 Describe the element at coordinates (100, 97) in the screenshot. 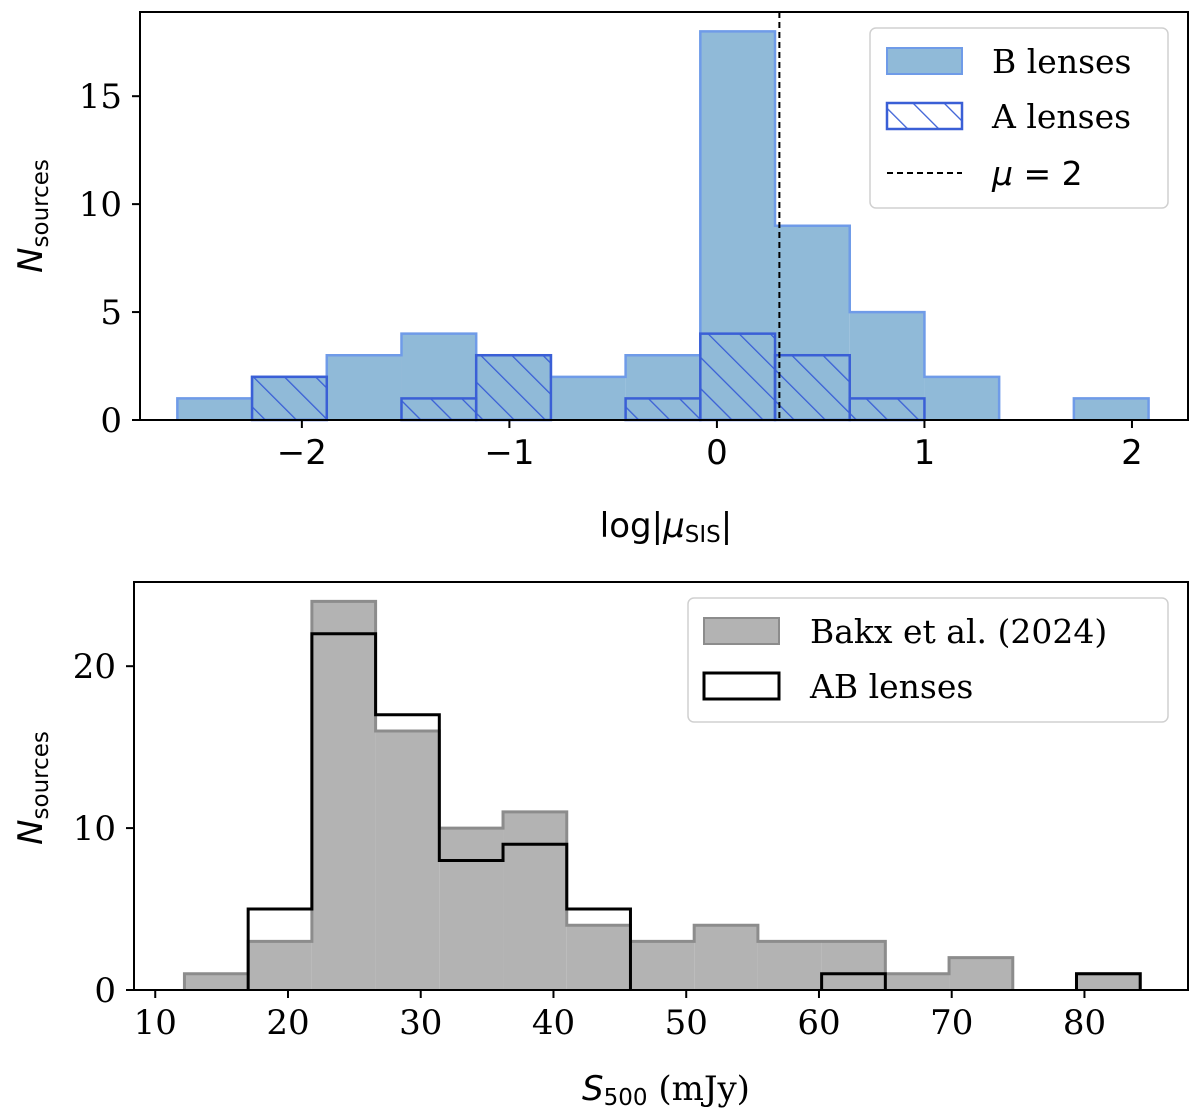

I see `y-tick-label: 15` at that location.